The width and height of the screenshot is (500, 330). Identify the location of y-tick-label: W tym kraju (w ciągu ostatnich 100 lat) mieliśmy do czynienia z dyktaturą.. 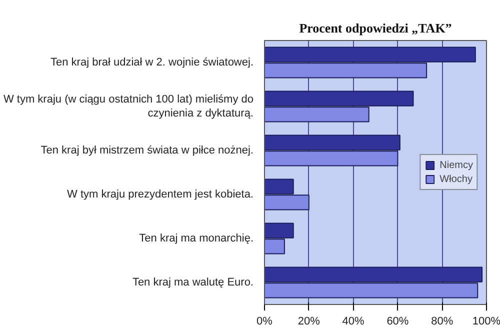
(128, 106).